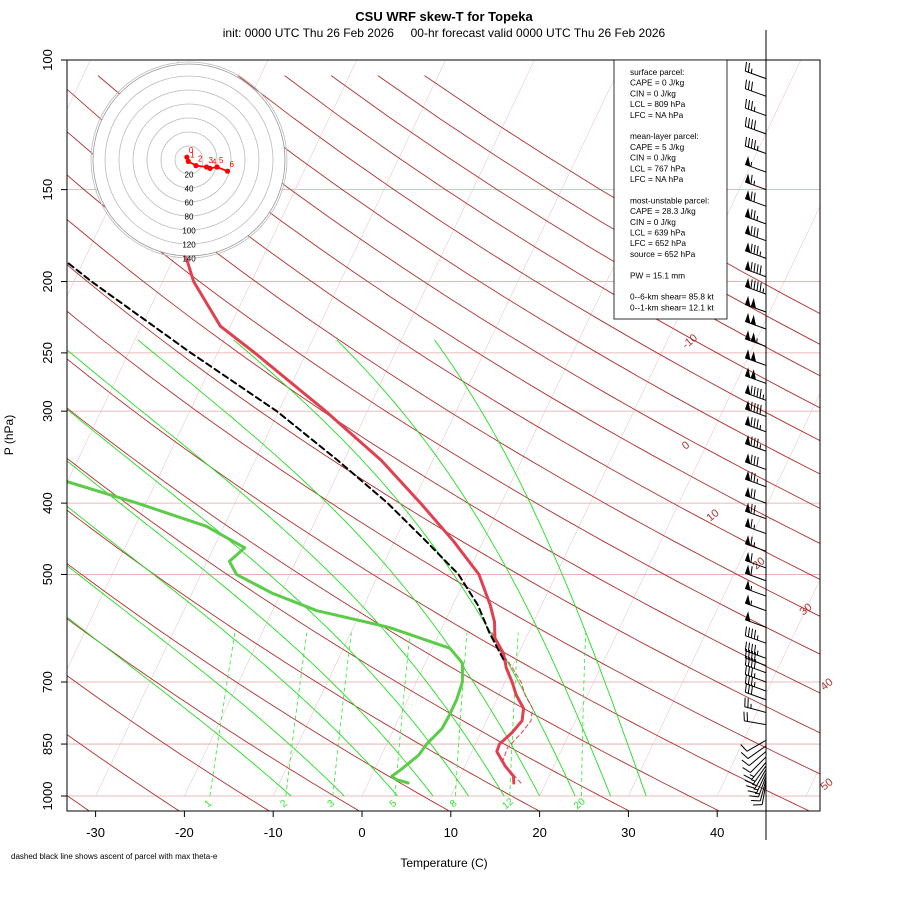 Image resolution: width=900 pixels, height=900 pixels. I want to click on mixing-ratio-line, so click(584, 714).